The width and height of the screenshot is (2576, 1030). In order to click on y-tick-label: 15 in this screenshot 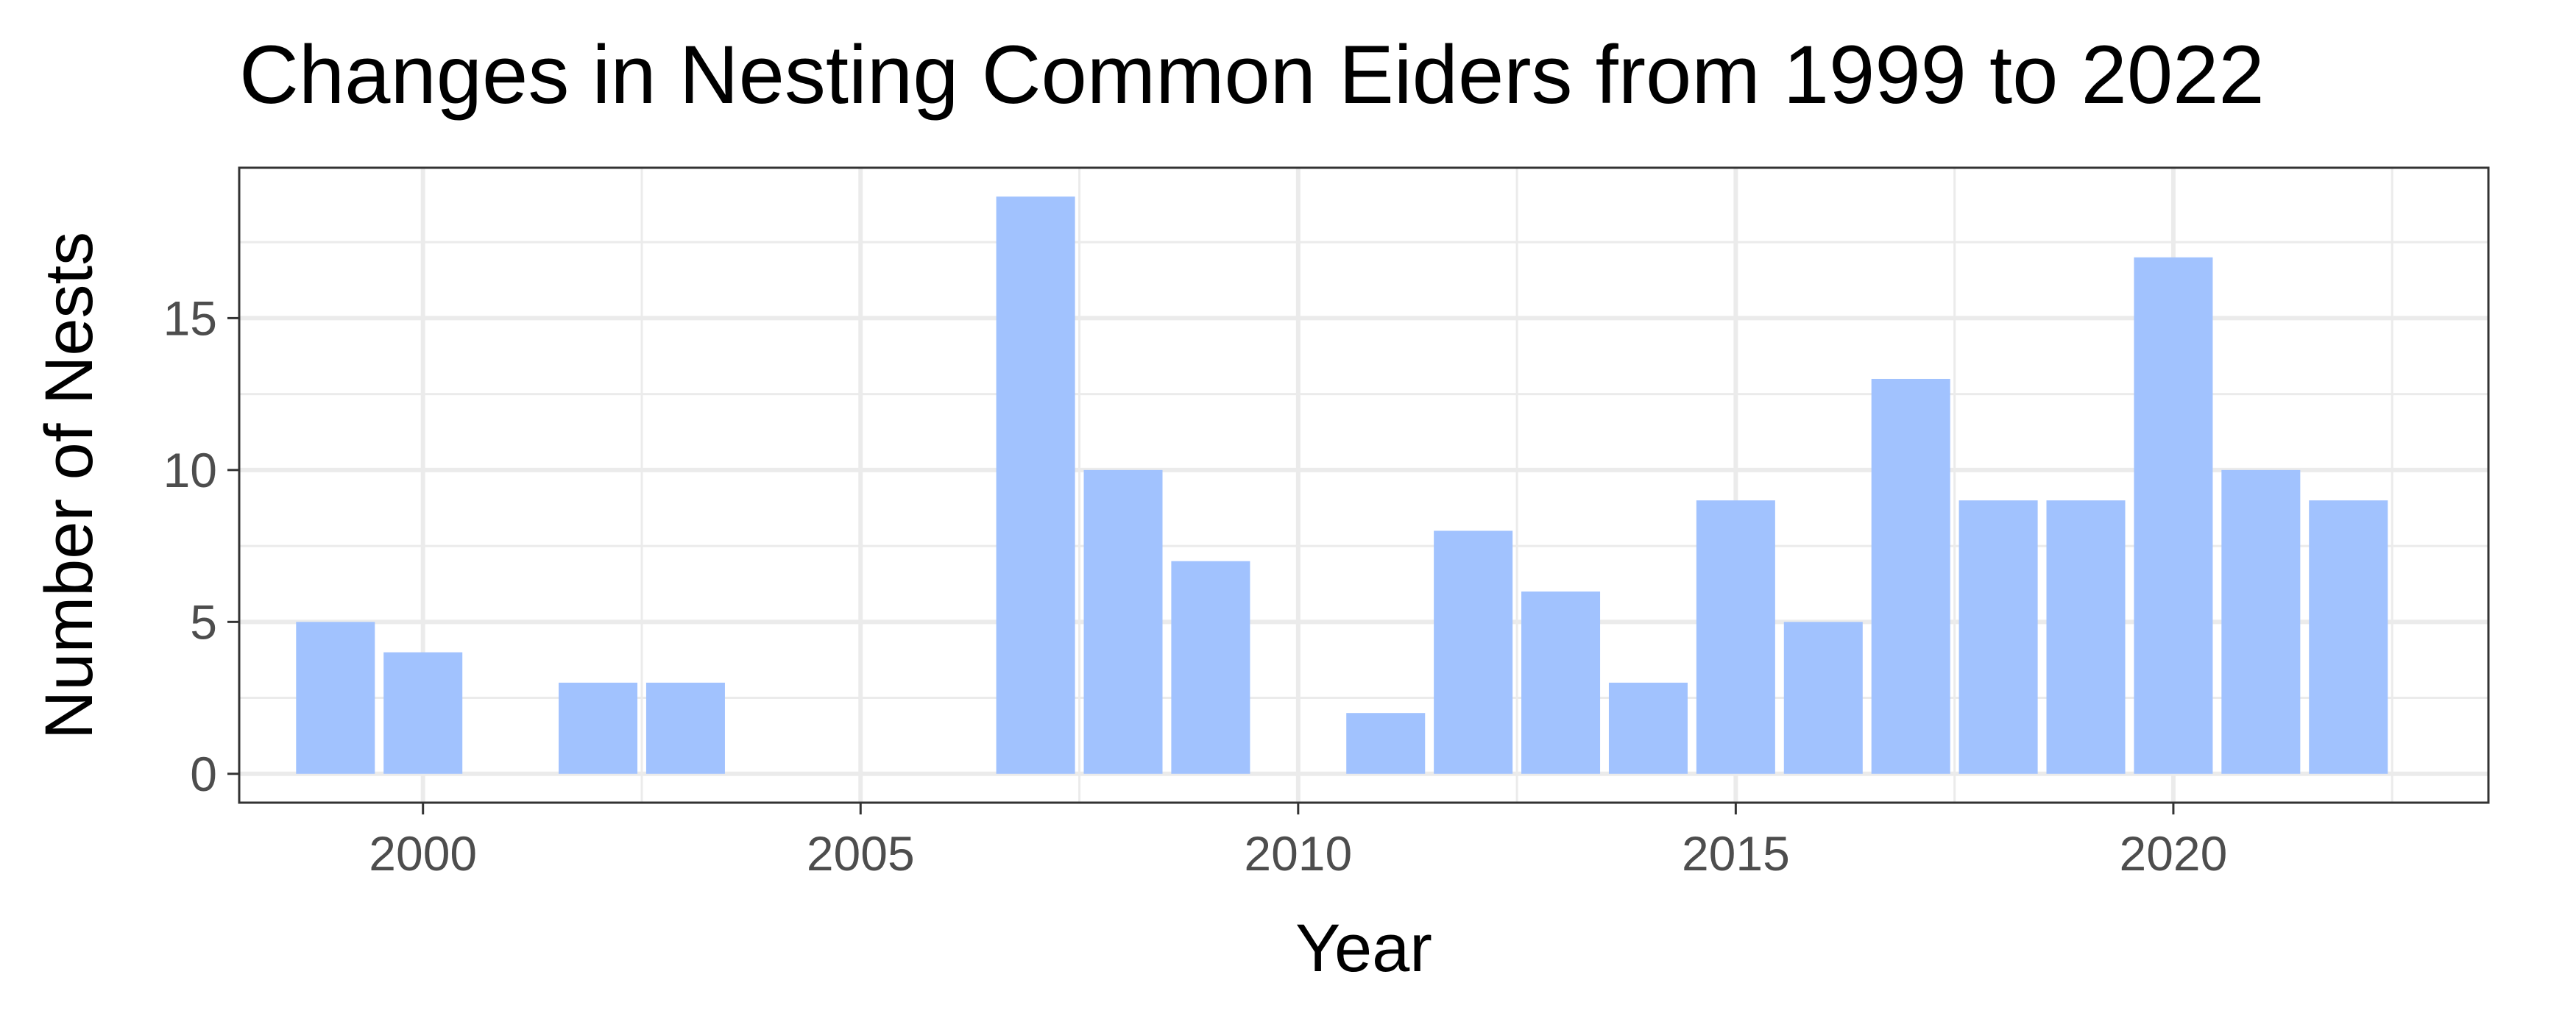, I will do `click(190, 318)`.